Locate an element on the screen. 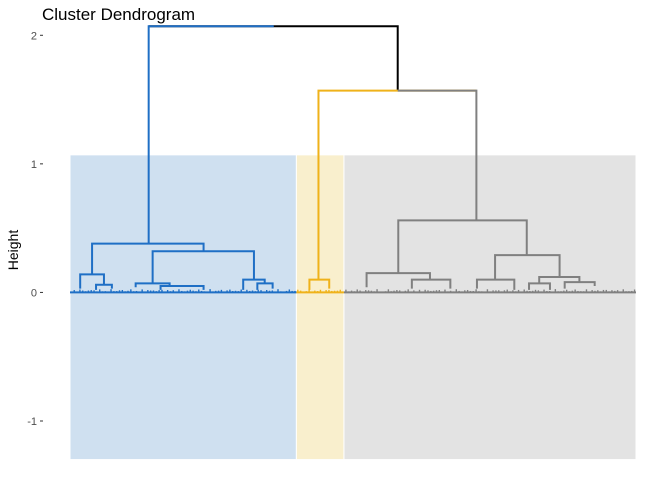 The width and height of the screenshot is (672, 480). dendrogram-leaves is located at coordinates (353, 291).